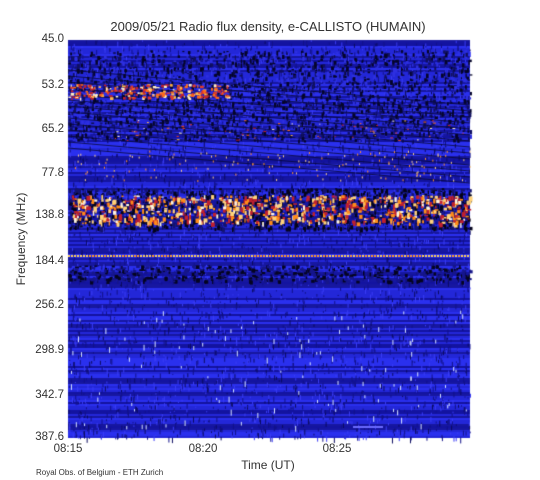  What do you see at coordinates (49, 305) in the screenshot?
I see `y-tick-label: 256.2` at bounding box center [49, 305].